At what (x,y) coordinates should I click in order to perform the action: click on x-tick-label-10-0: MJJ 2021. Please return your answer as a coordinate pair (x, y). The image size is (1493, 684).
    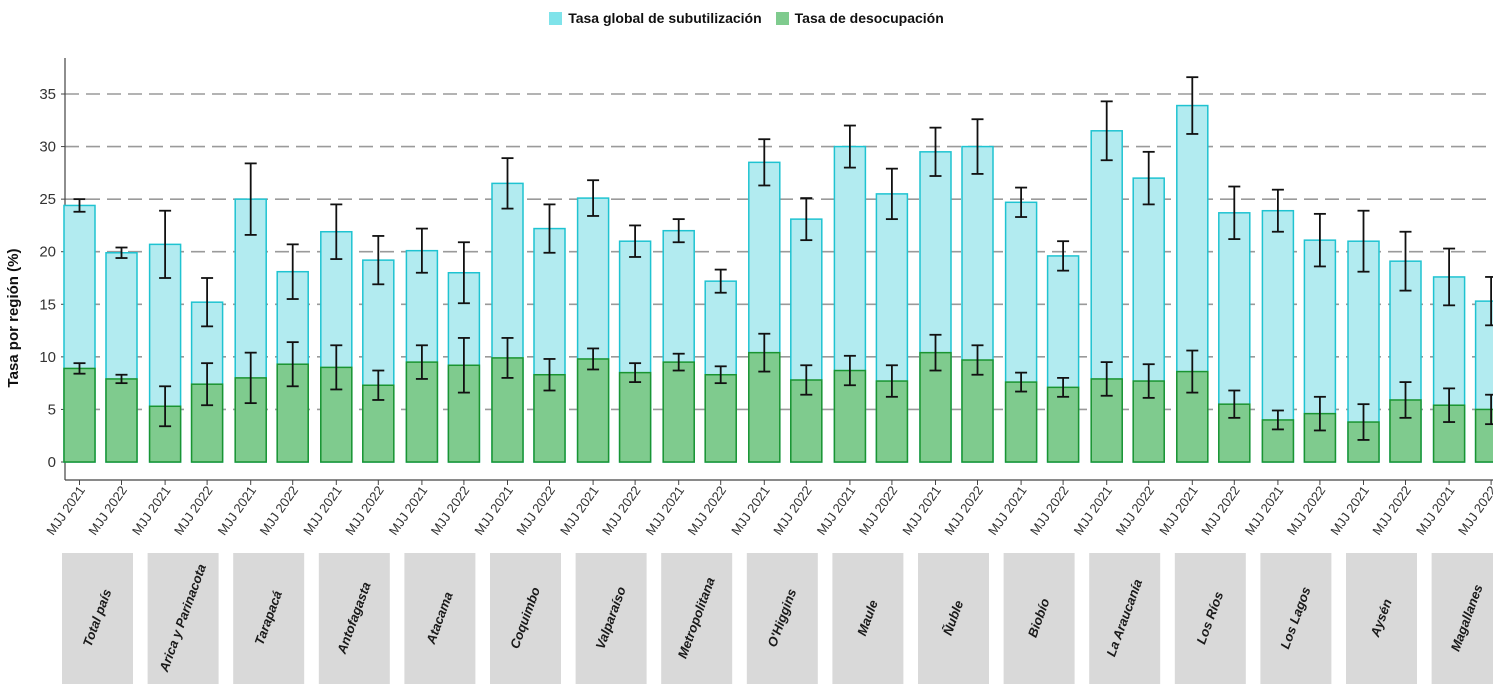
    Looking at the image, I should click on (921, 510).